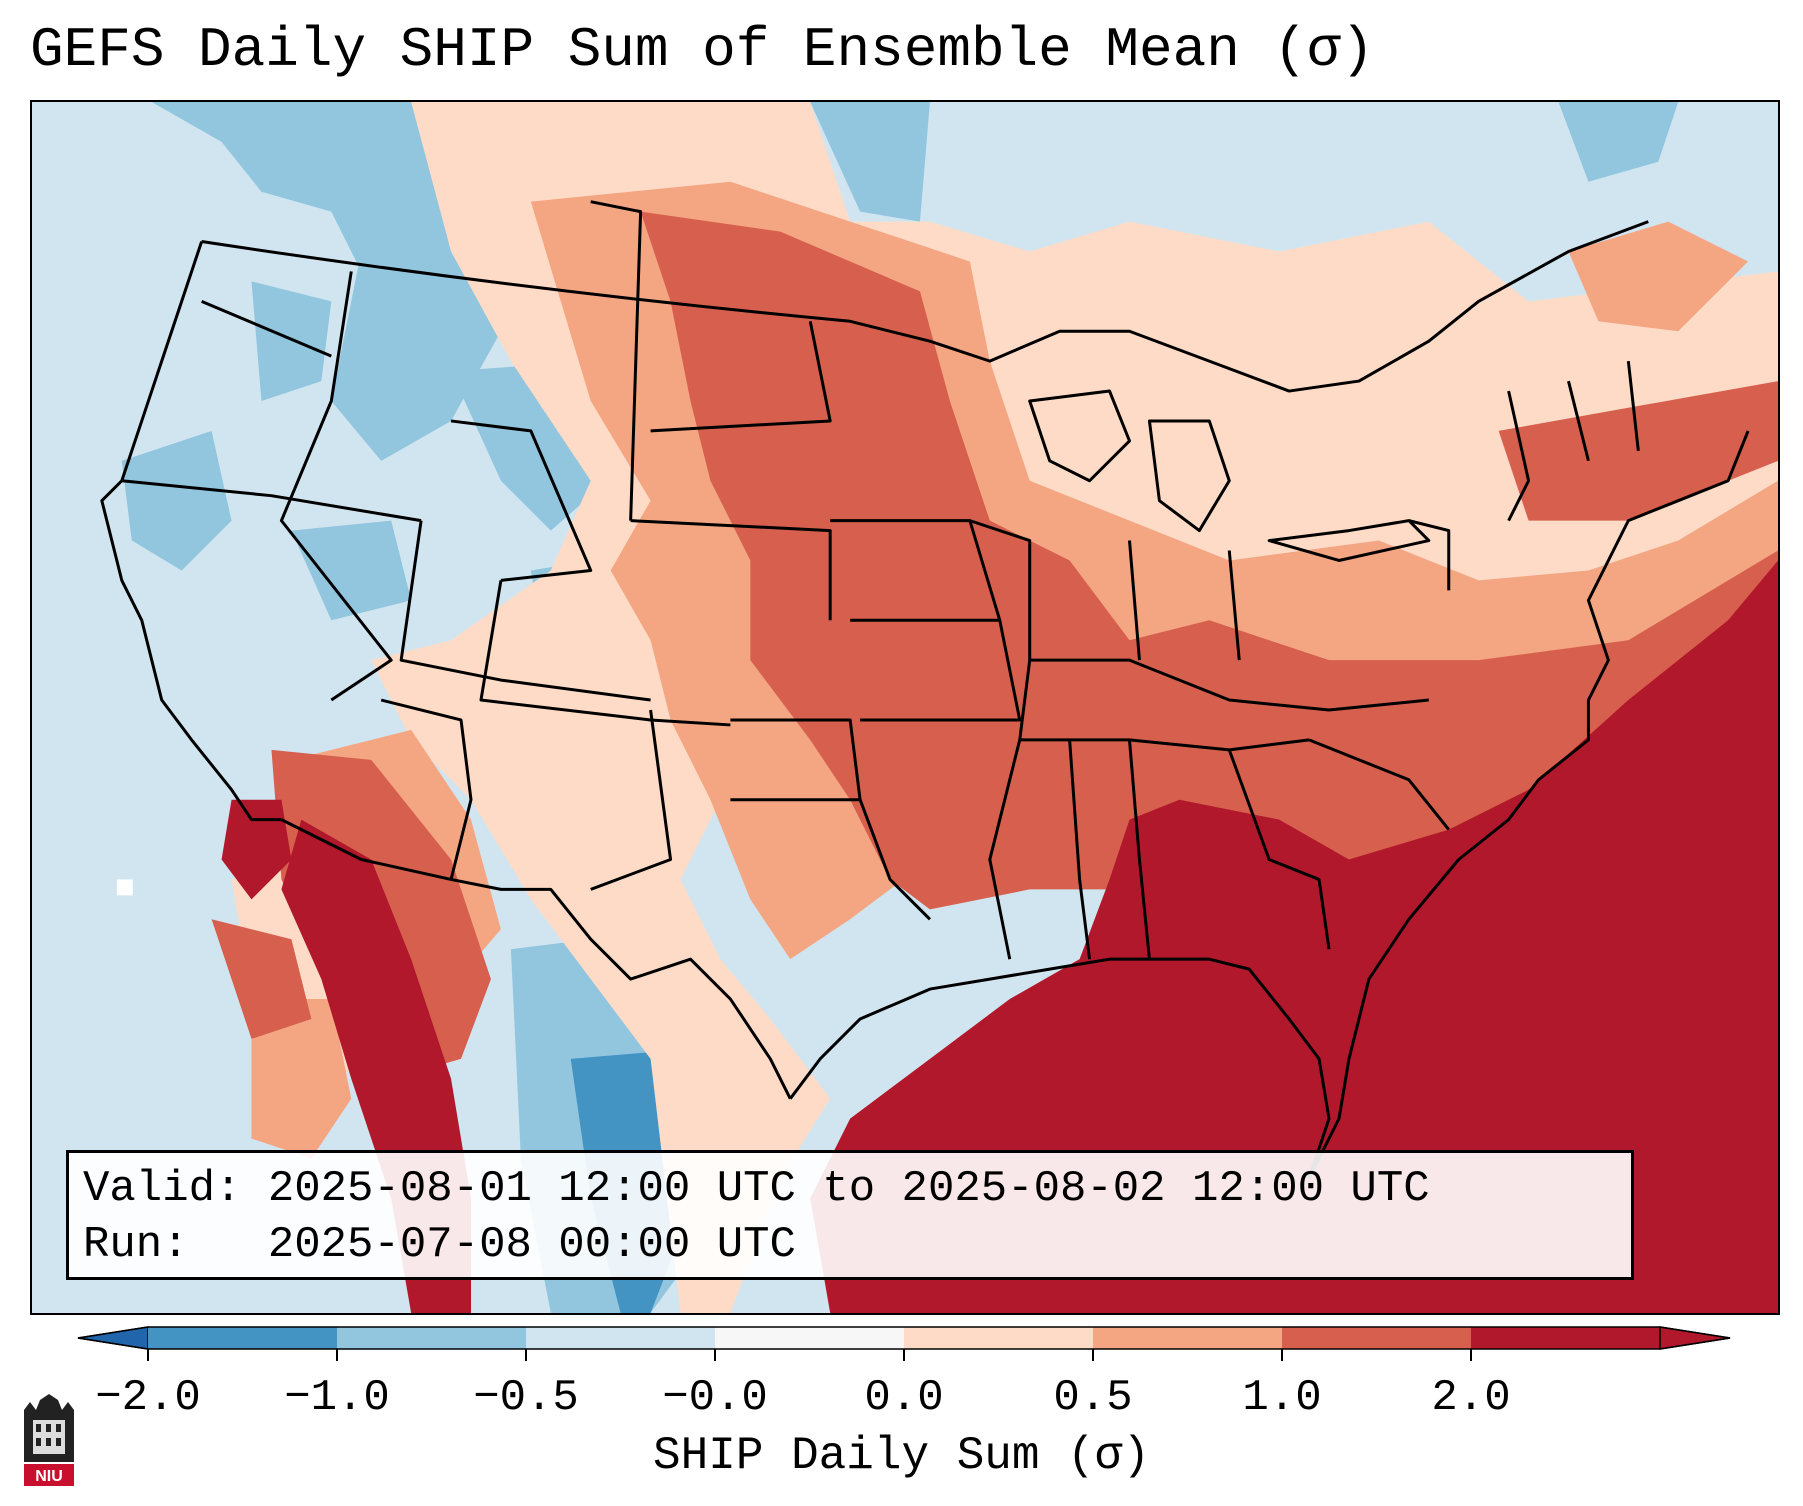  What do you see at coordinates (1281, 1398) in the screenshot?
I see `colorbar-tick-label: 1.0` at bounding box center [1281, 1398].